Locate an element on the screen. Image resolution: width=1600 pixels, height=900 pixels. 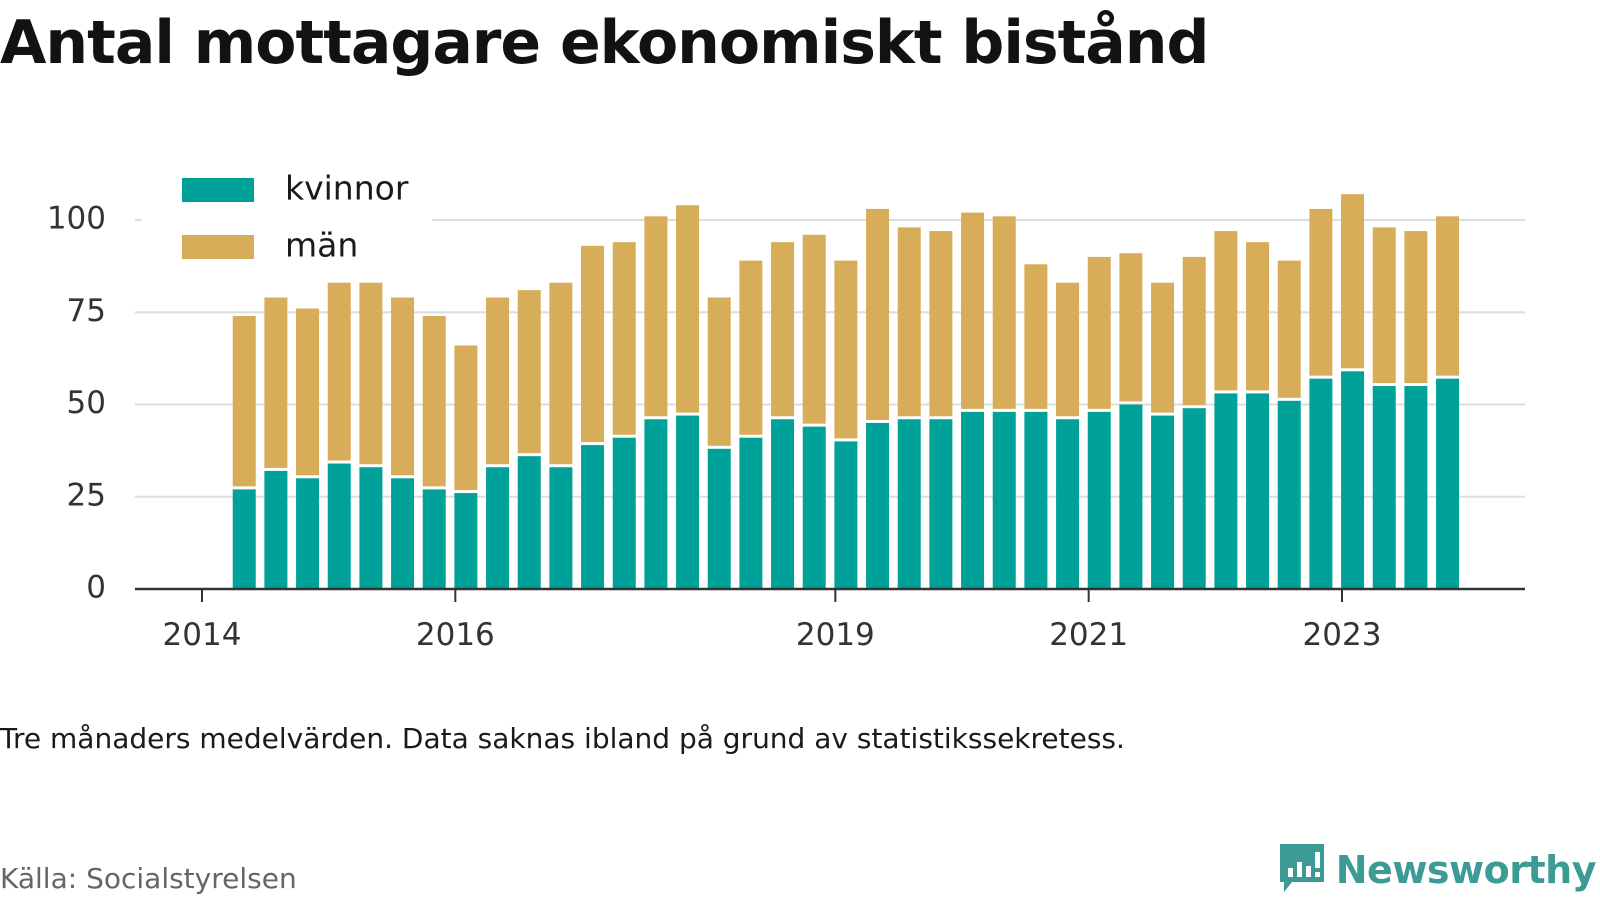
x-tick-label-2016: 2016 is located at coordinates (455, 635).